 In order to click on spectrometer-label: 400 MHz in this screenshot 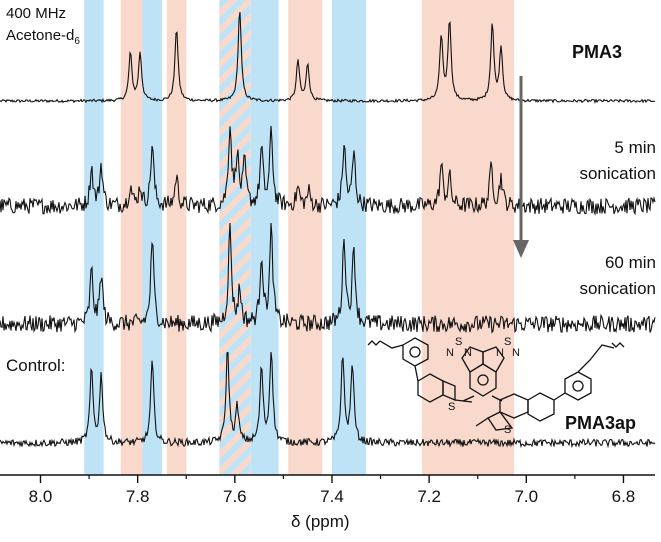, I will do `click(36, 13)`.